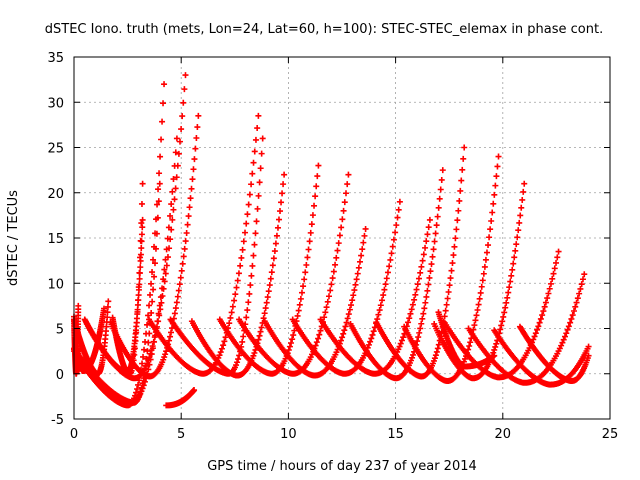  Describe the element at coordinates (55, 194) in the screenshot. I see `y-tick-label: 20` at that location.